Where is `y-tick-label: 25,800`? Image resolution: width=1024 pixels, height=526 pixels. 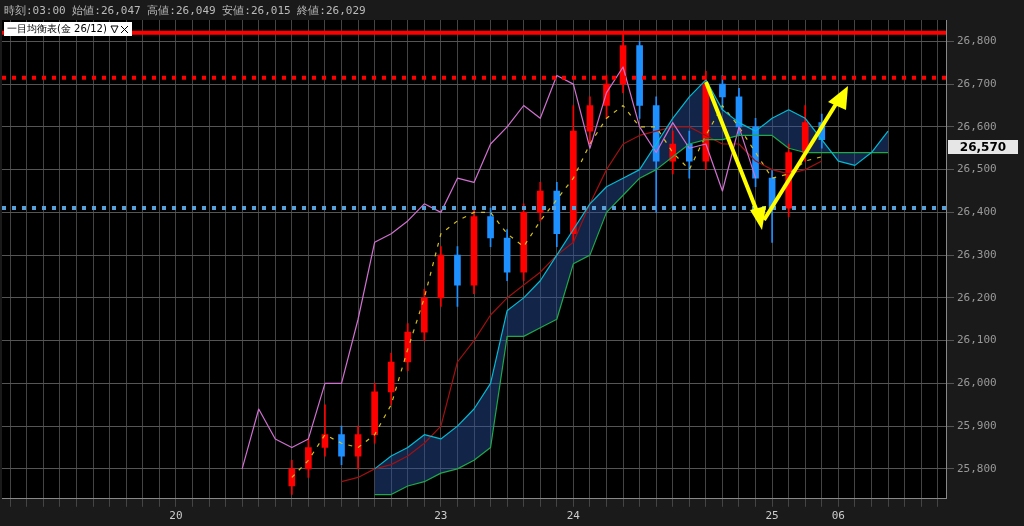 y-tick-label: 25,800 is located at coordinates (977, 468).